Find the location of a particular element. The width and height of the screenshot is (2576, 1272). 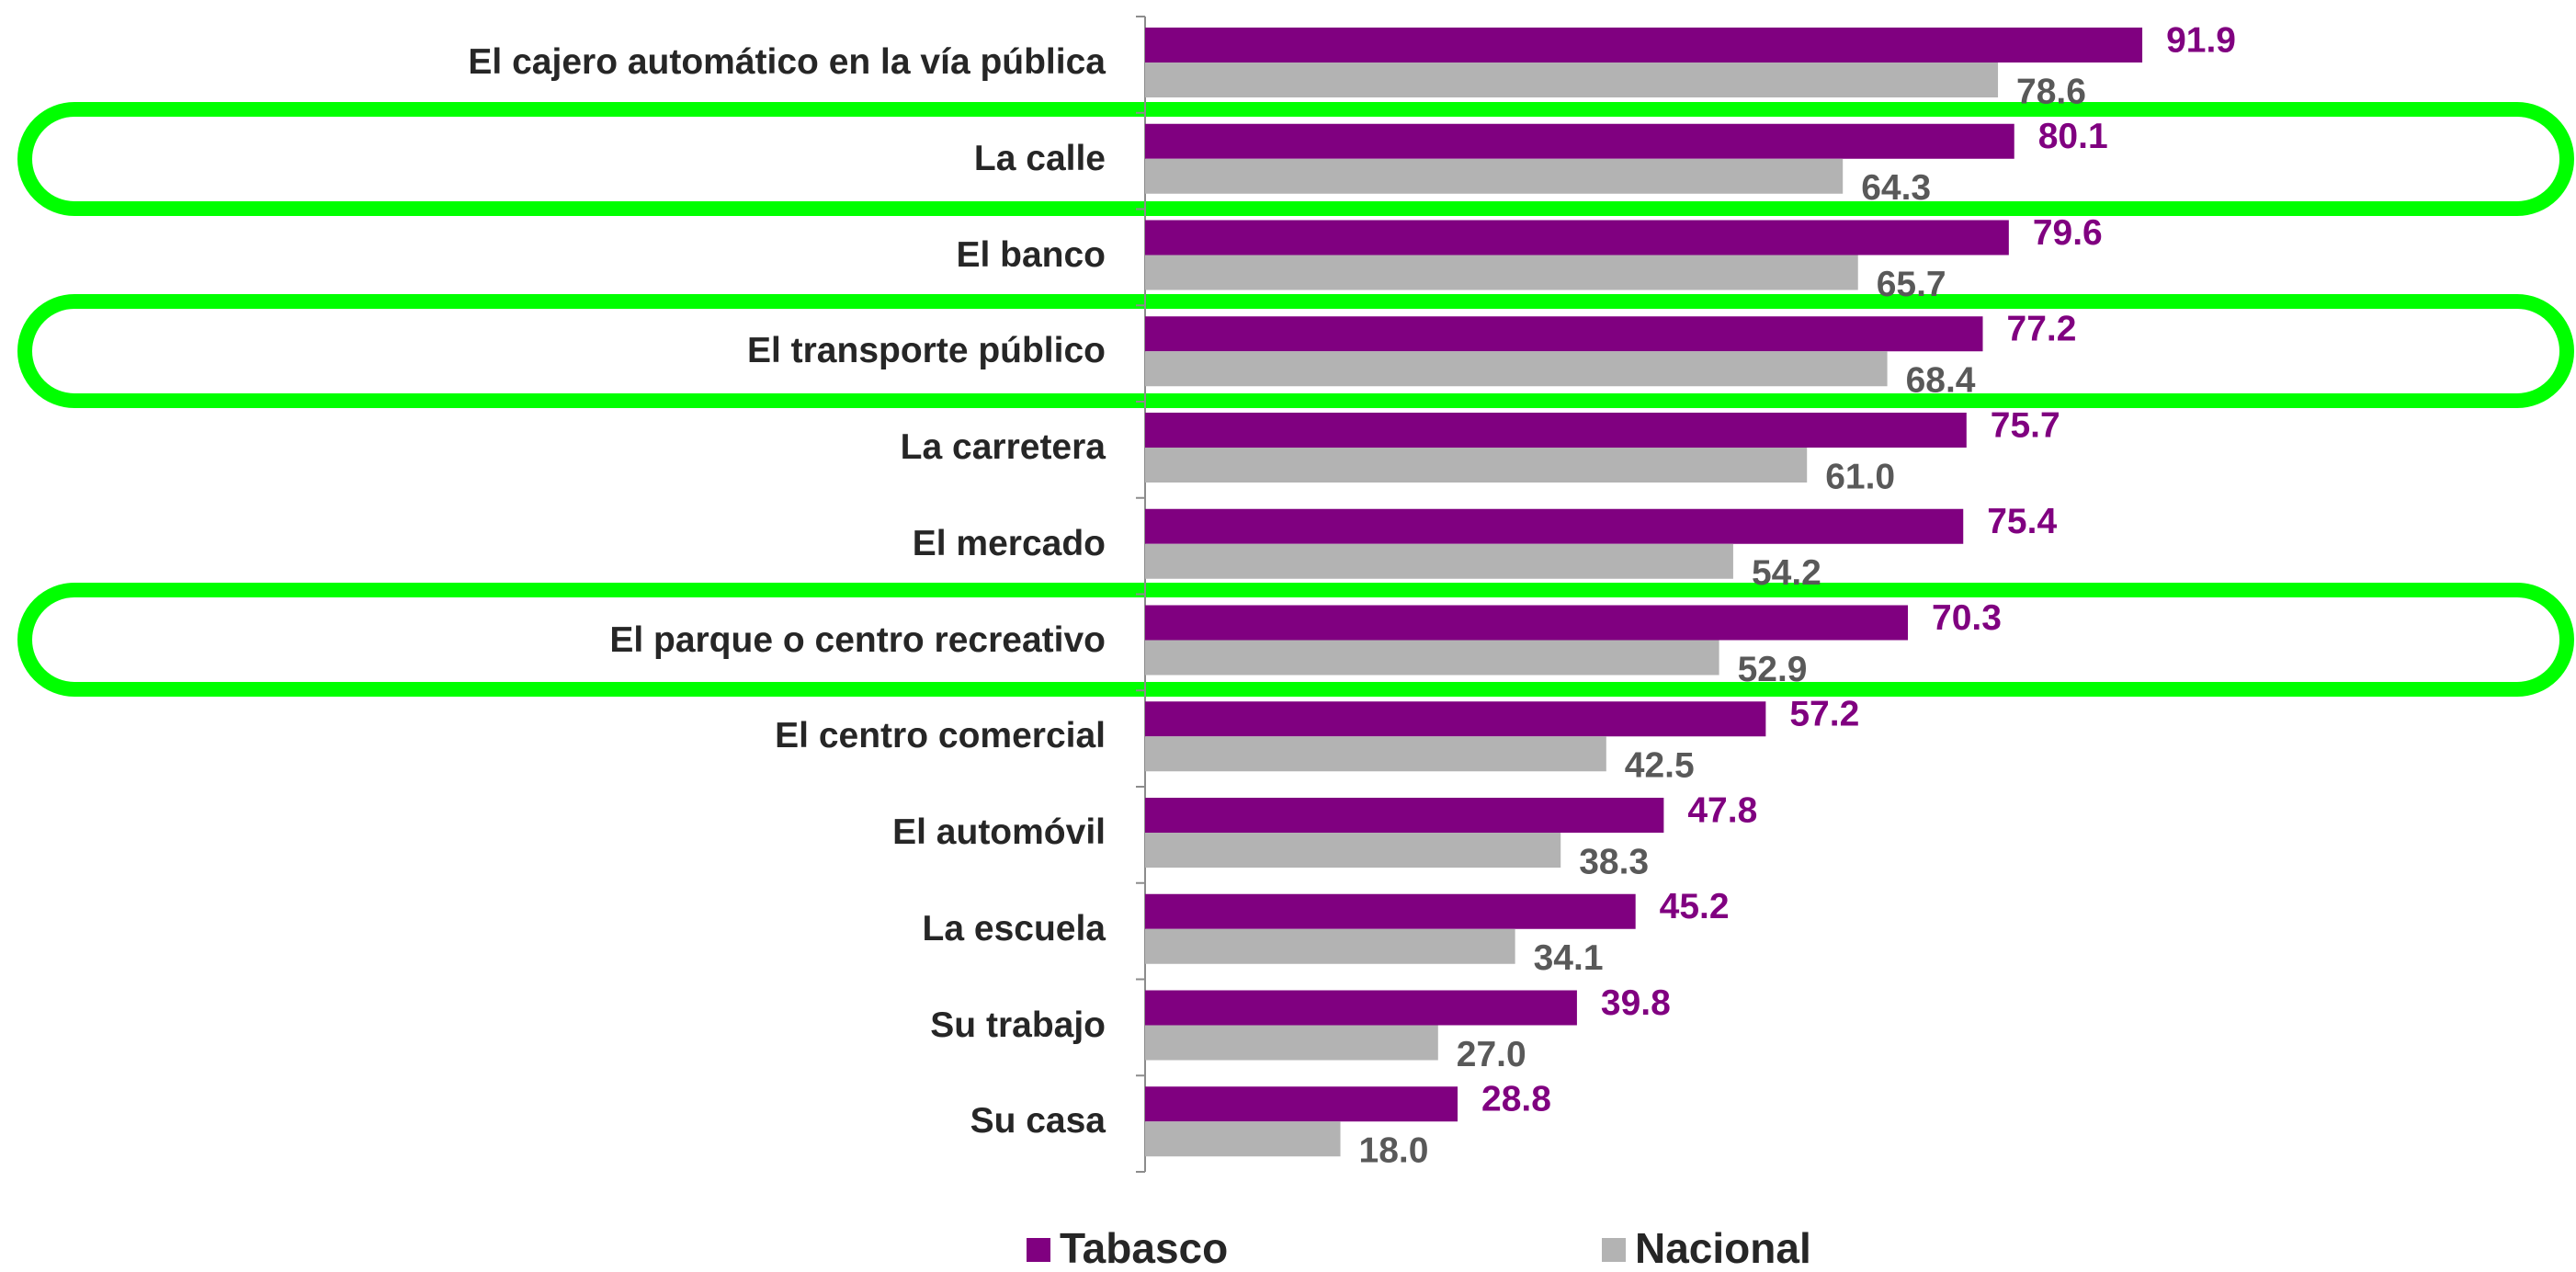

value-label: 91.9 is located at coordinates (2201, 40).